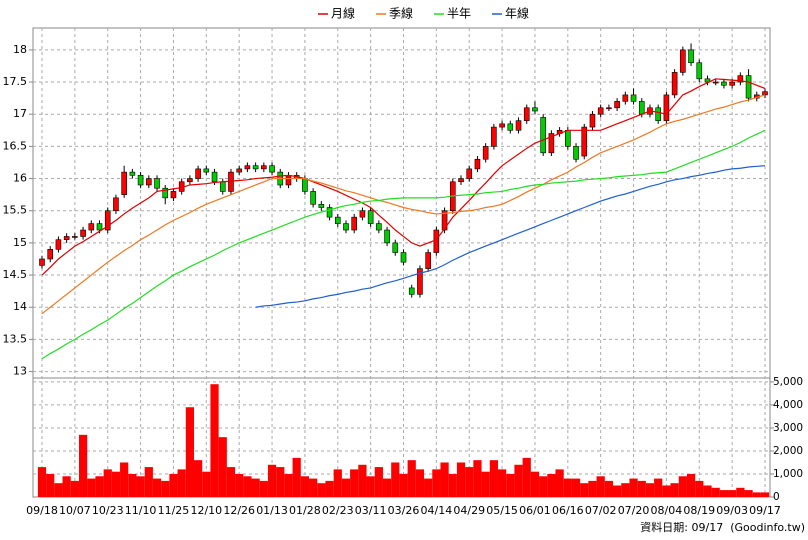  I want to click on x-tick-label: 08/19, so click(699, 510).